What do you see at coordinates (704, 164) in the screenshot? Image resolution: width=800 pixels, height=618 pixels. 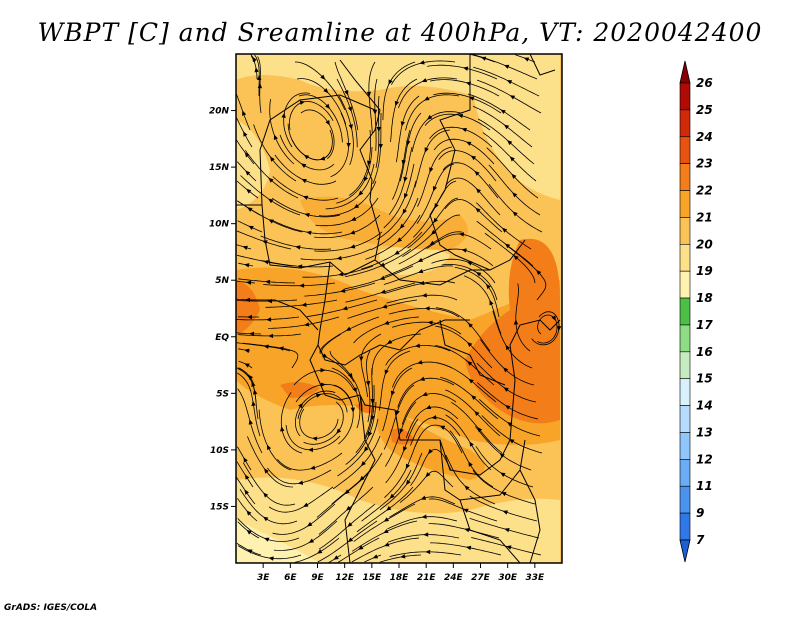 I see `colorbar-label: 23` at bounding box center [704, 164].